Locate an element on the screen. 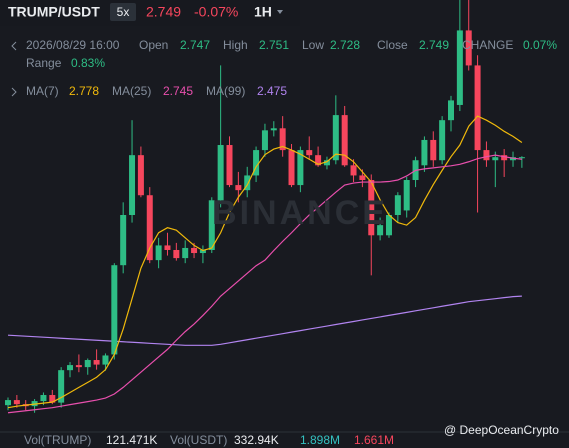 The height and width of the screenshot is (448, 569). ma-label: MA(25) is located at coordinates (131, 91).